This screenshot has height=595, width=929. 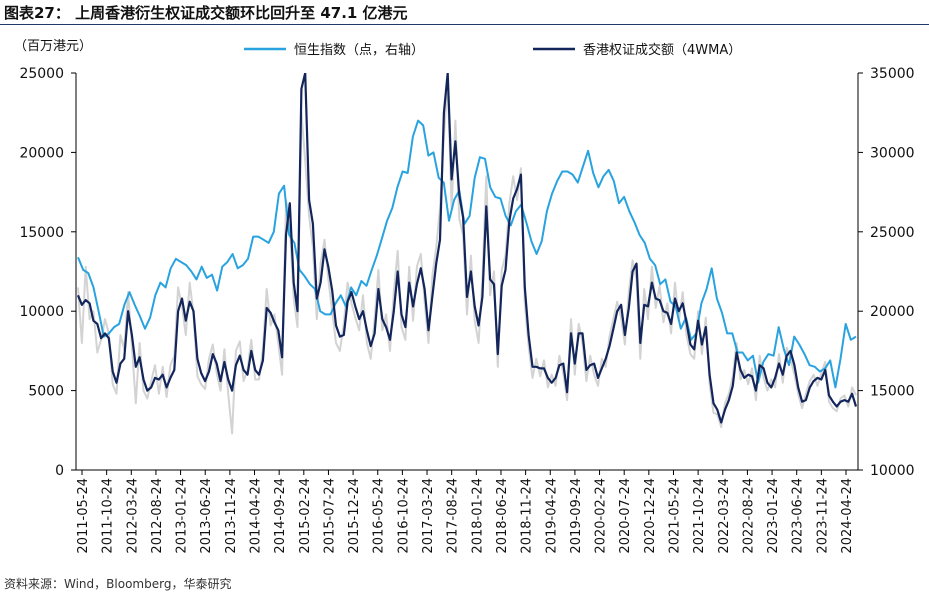 What do you see at coordinates (662, 50) in the screenshot?
I see `legend-label: 香港权证成交额（4WMA）` at bounding box center [662, 50].